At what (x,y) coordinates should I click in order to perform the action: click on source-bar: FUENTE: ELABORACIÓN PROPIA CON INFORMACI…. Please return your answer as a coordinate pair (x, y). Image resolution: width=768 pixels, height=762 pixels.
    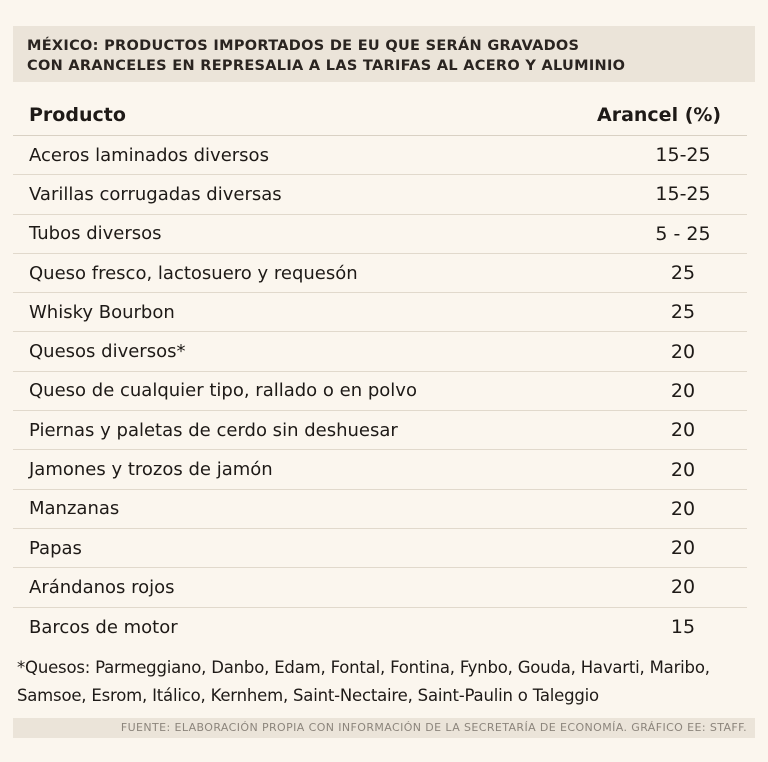
    Looking at the image, I should click on (384, 728).